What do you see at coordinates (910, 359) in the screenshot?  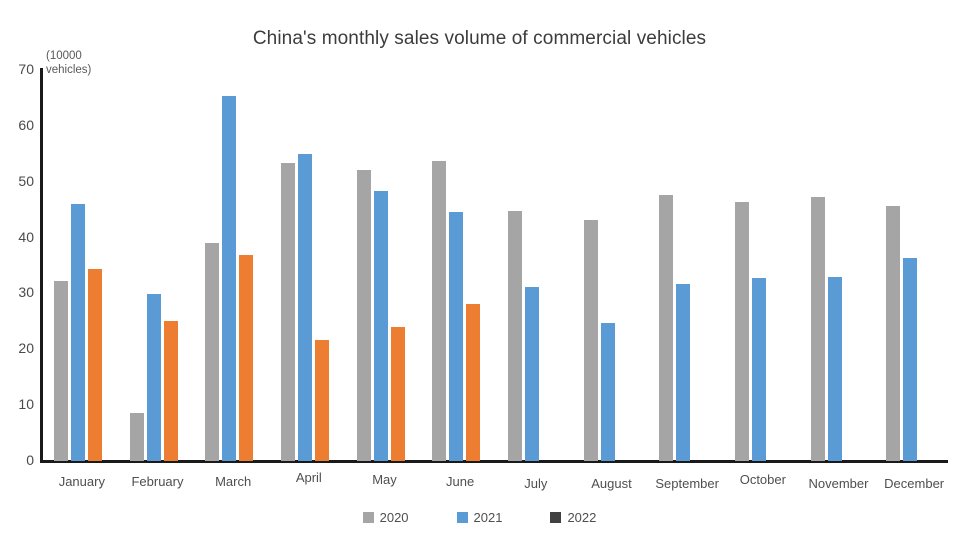 I see `bar-2021-december` at bounding box center [910, 359].